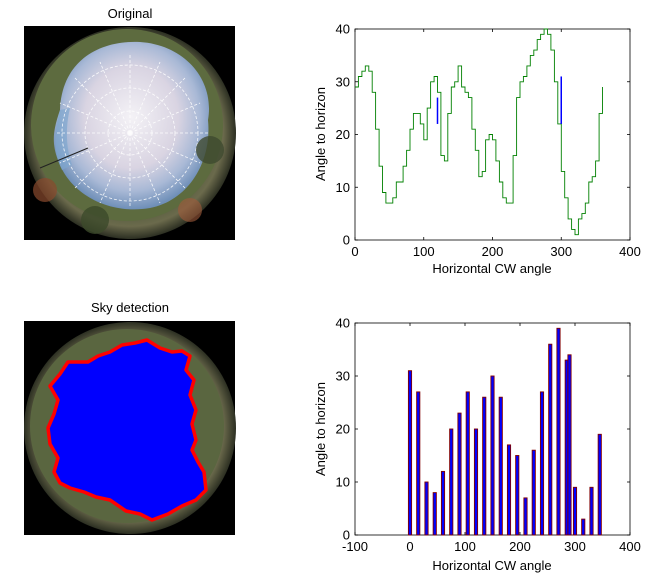  Describe the element at coordinates (491, 268) in the screenshot. I see `line-chart-xlabel: Horizontal CW angle` at that location.